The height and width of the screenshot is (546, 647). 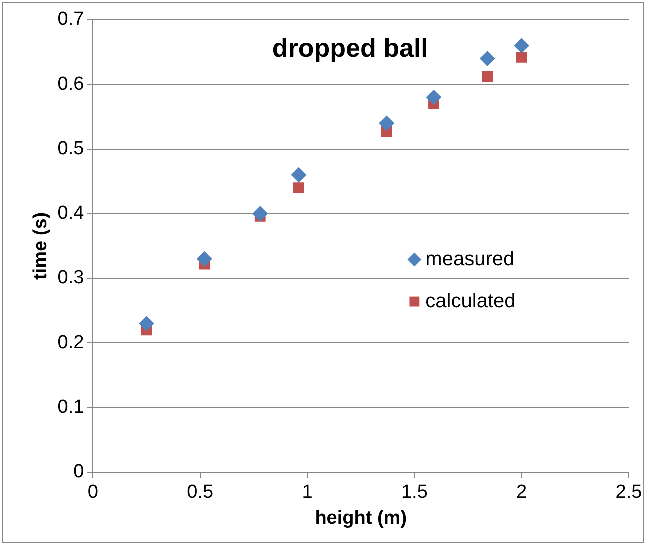 I want to click on y-tick-label: 0.5, so click(x=71, y=149).